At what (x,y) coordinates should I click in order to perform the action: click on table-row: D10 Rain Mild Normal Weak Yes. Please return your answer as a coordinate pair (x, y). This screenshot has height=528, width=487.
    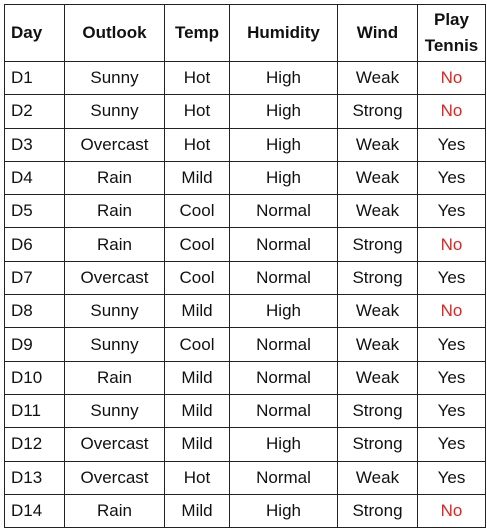
    Looking at the image, I should click on (245, 377).